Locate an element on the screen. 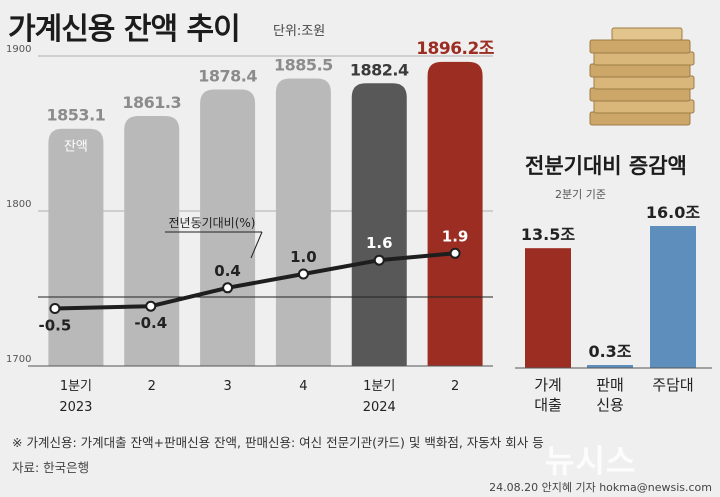 The height and width of the screenshot is (497, 720). change-value-label: 16.0조 is located at coordinates (673, 212).